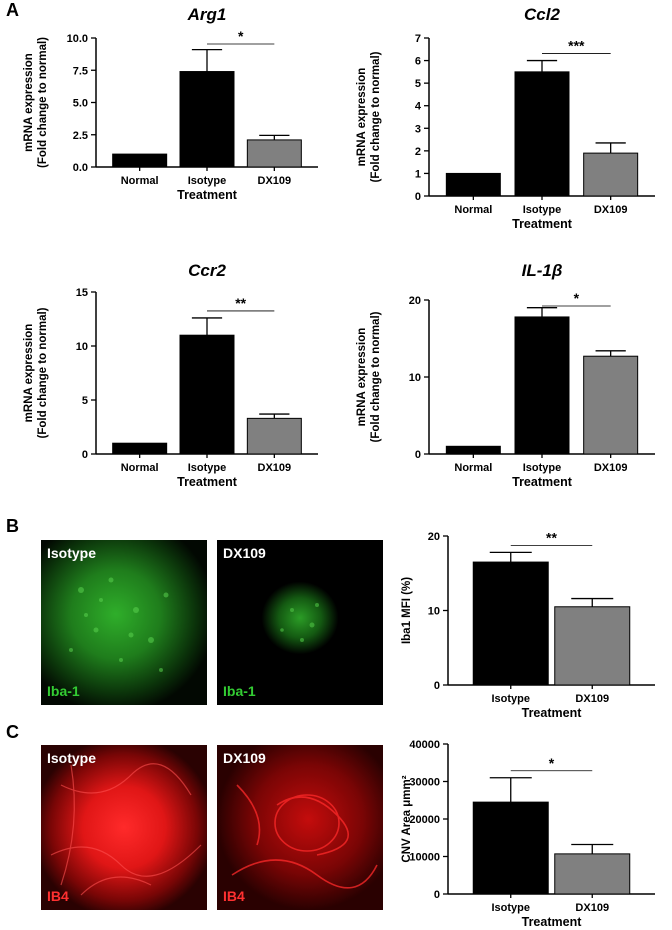 The height and width of the screenshot is (930, 672). I want to click on panel-label-b: B, so click(12, 526).